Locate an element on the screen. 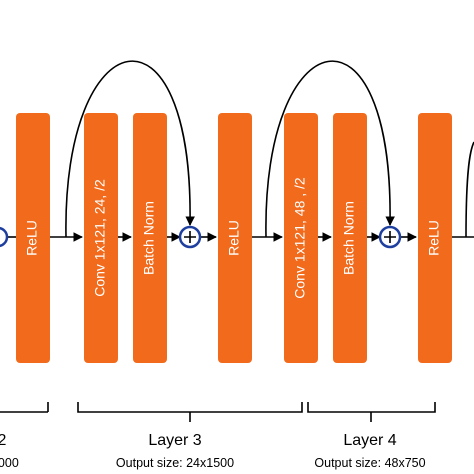 This screenshot has height=474, width=474. block-label: Conv 1x121, 24, /2 is located at coordinates (100, 238).